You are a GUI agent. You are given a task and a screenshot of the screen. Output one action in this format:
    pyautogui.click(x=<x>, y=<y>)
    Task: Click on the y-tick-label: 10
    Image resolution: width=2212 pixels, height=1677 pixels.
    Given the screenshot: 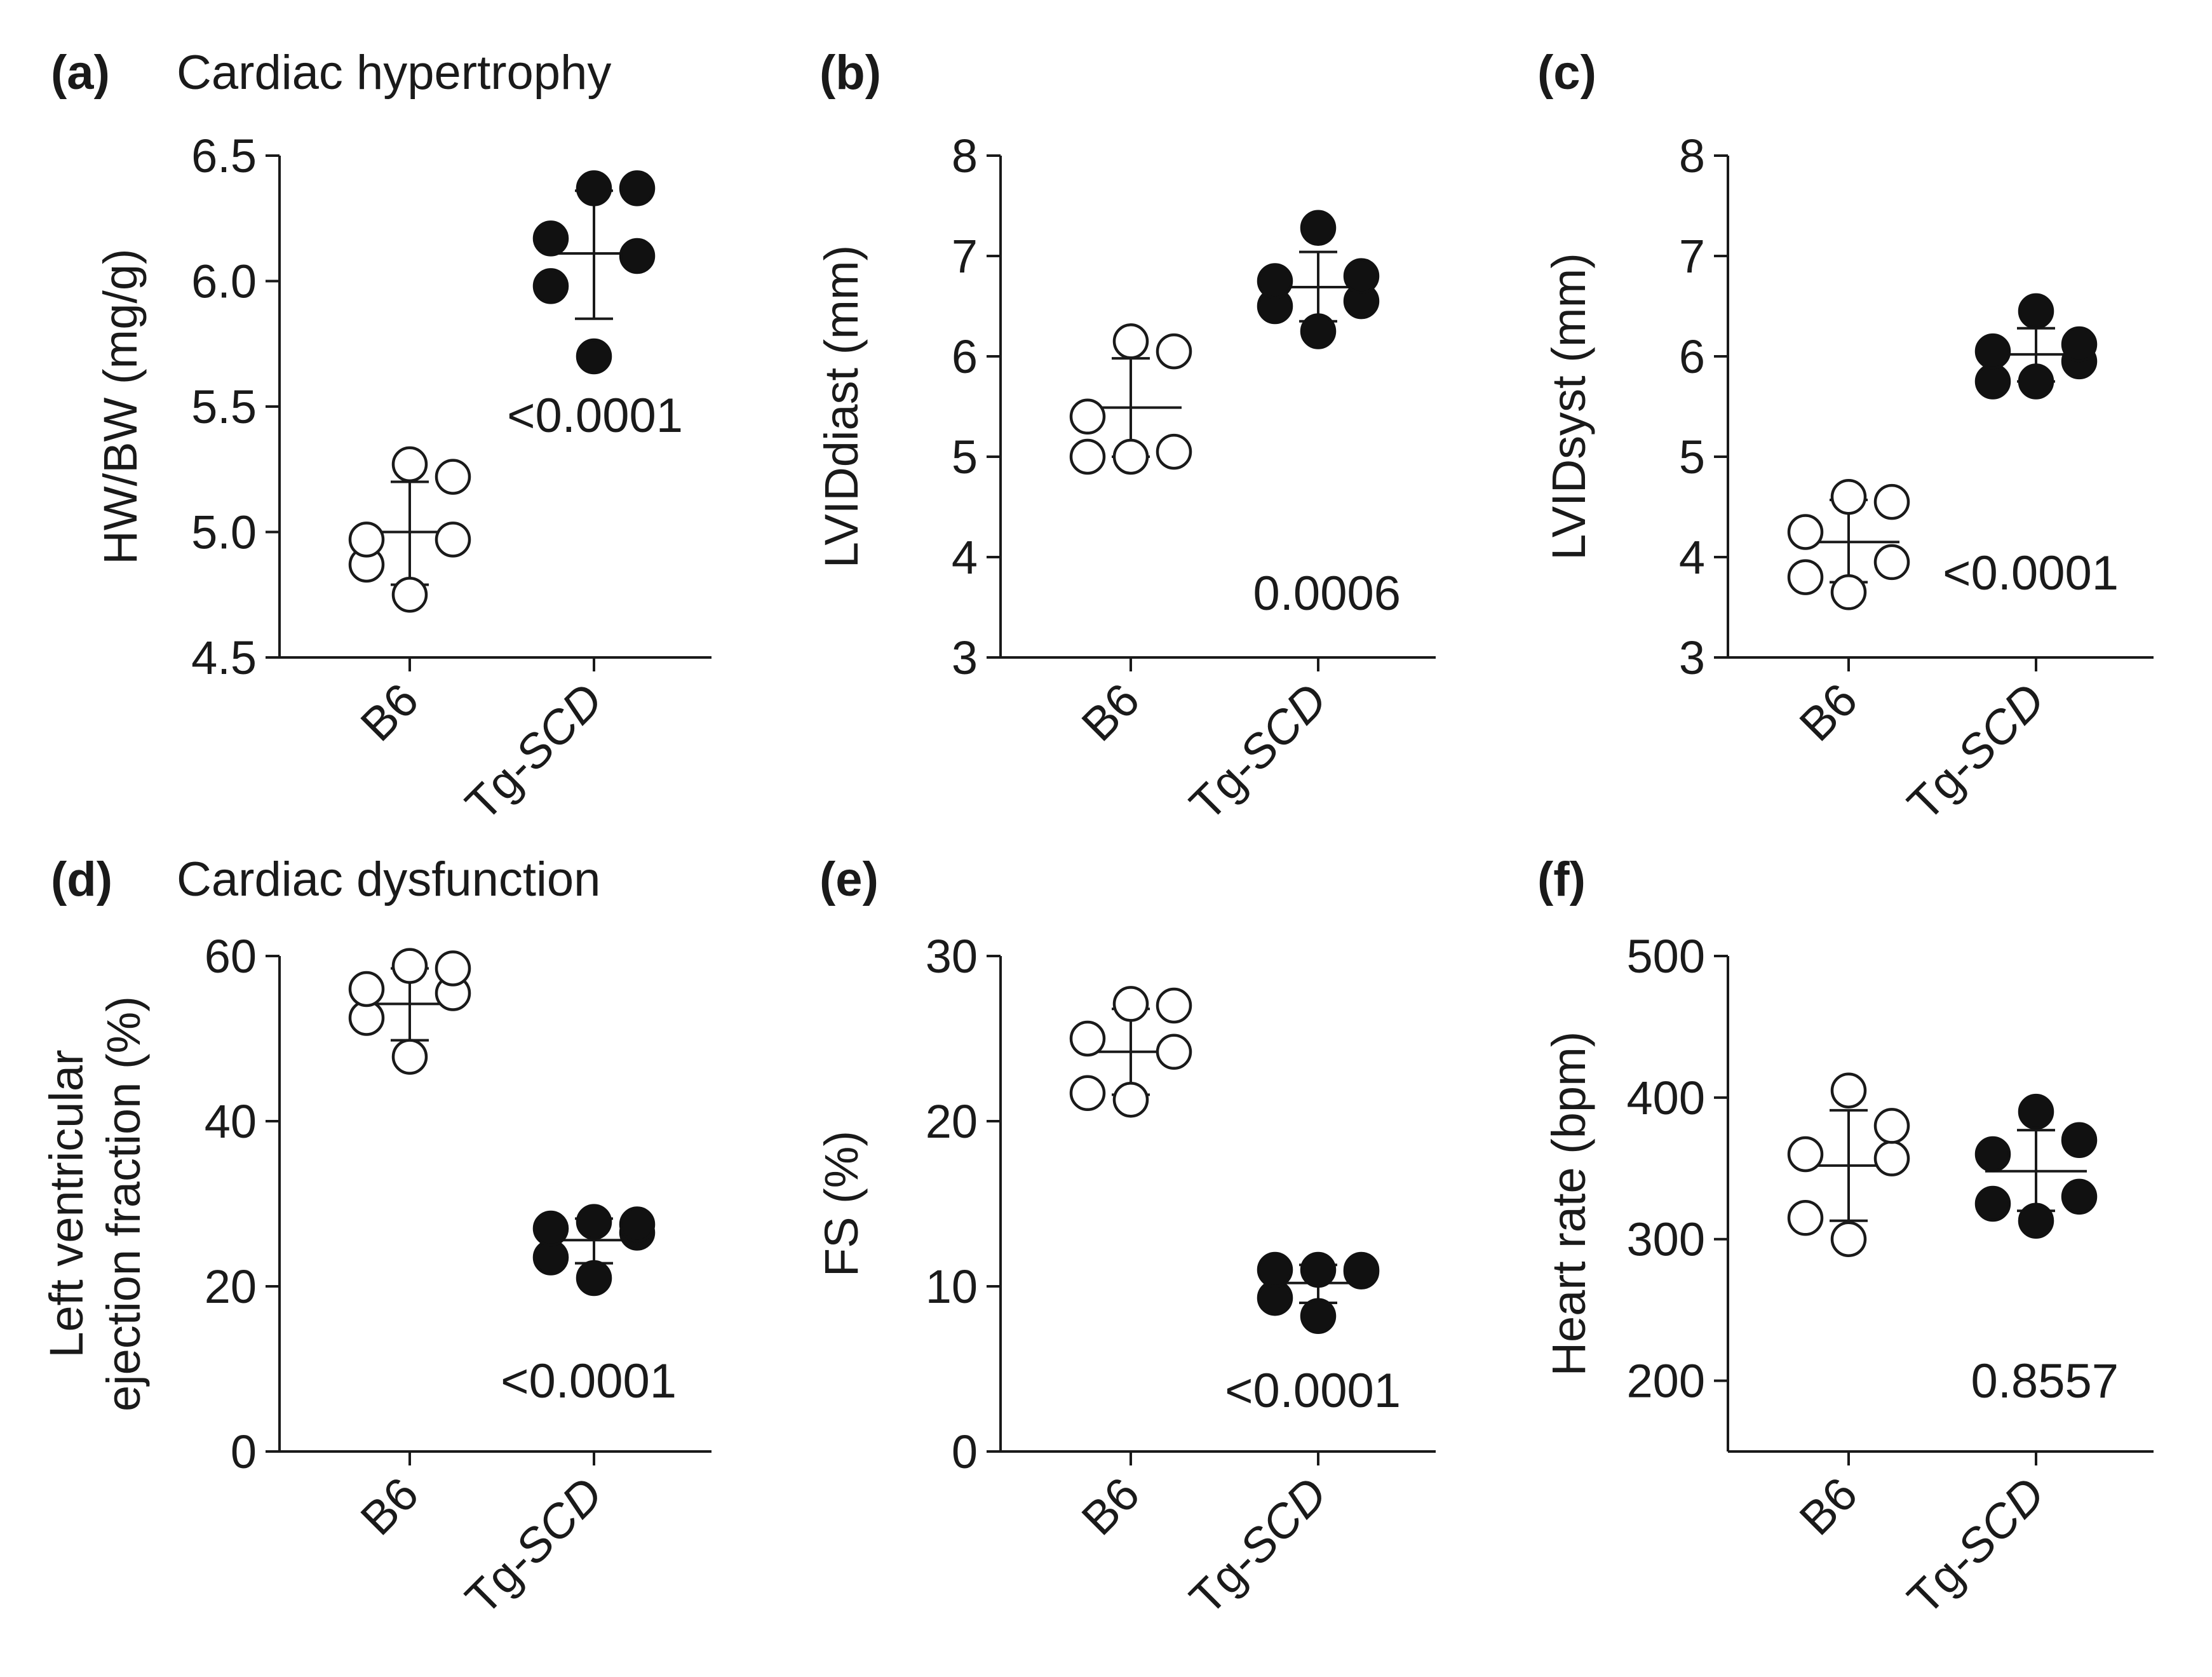 What is the action you would take?
    pyautogui.click(x=952, y=1287)
    